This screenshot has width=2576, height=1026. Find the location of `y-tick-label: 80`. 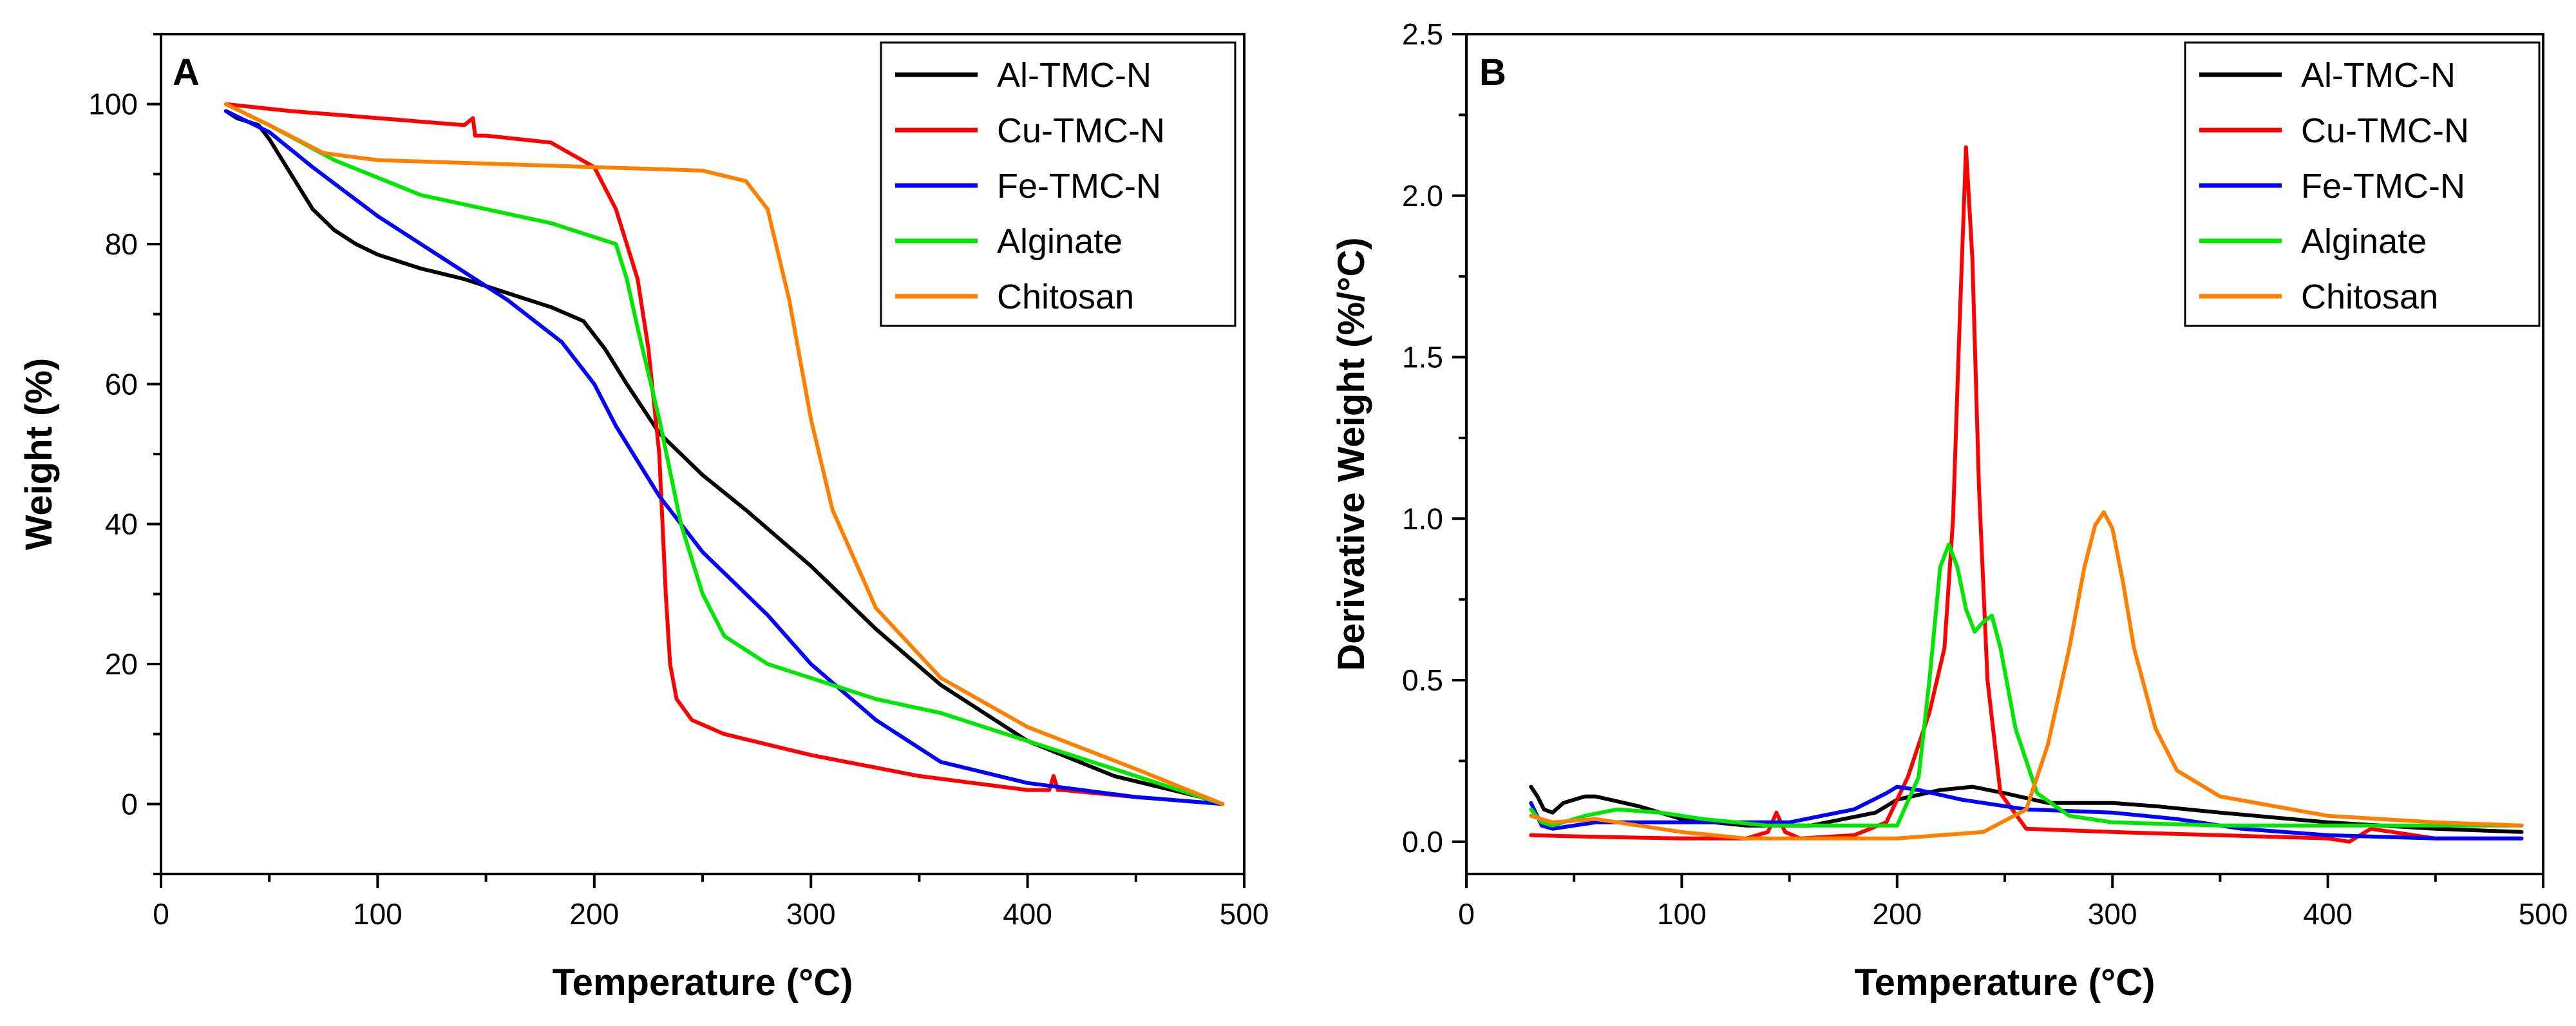

y-tick-label: 80 is located at coordinates (121, 244).